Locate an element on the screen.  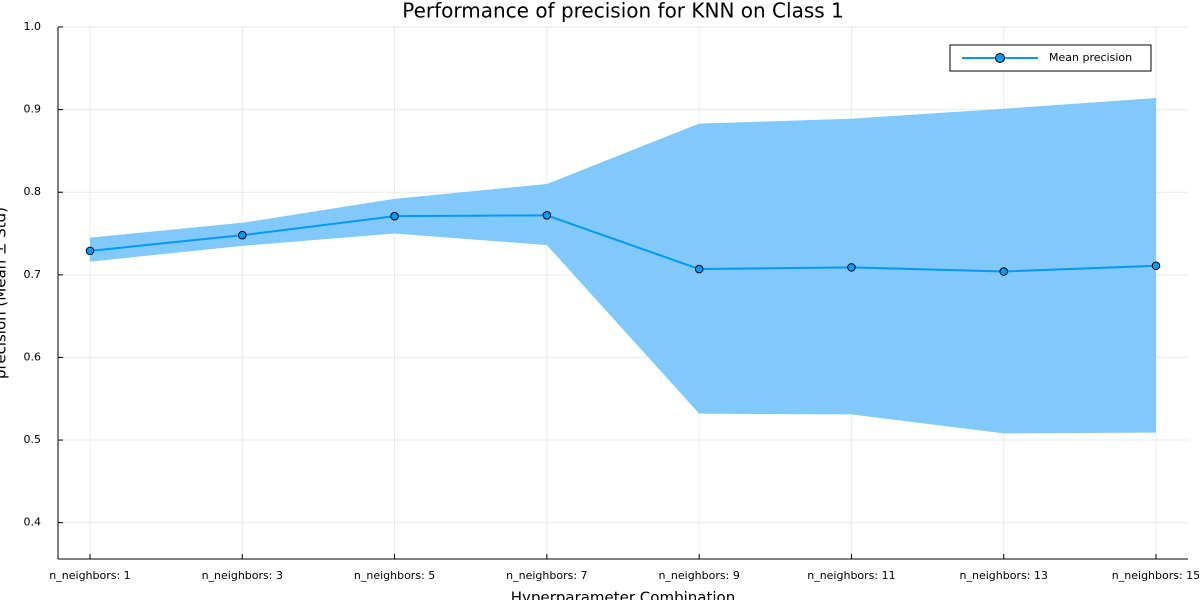
y-tick-label: 0.5 is located at coordinates (33, 439).